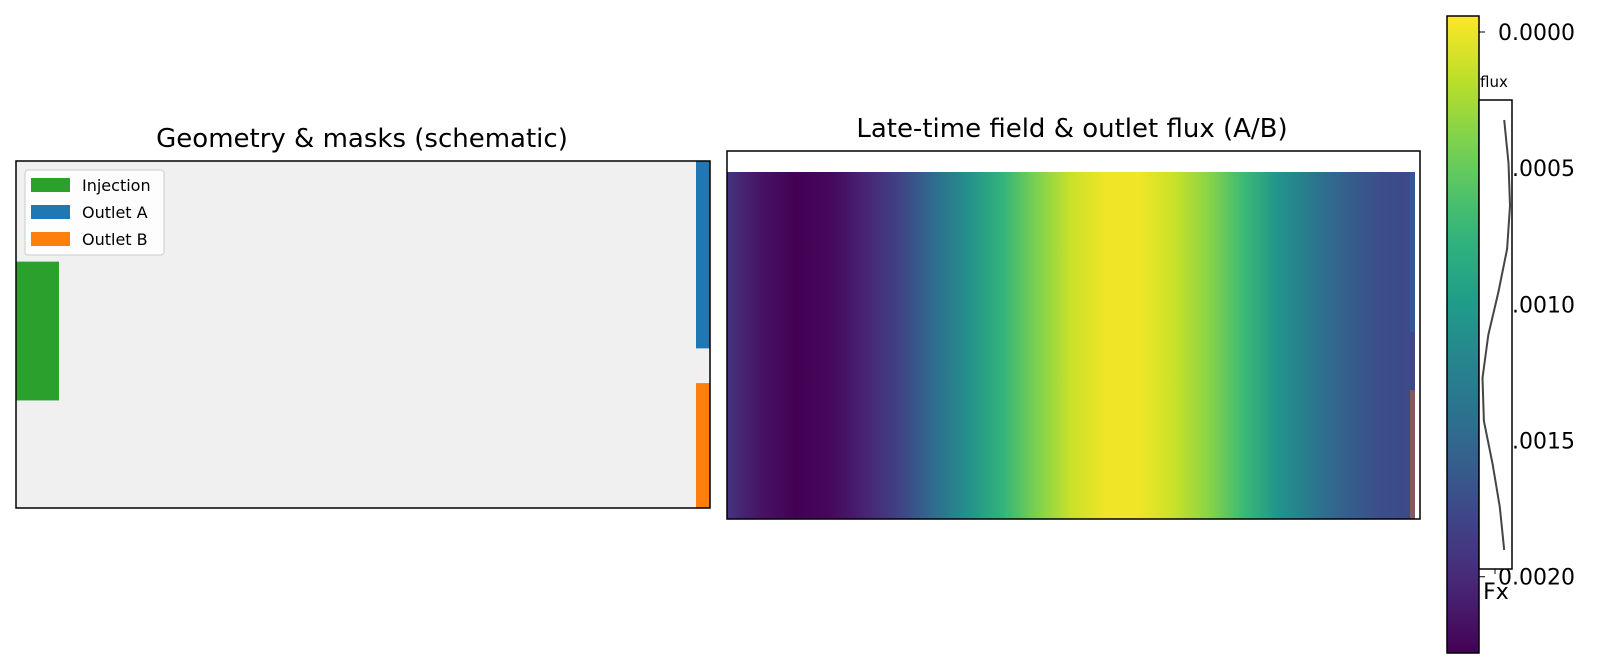  What do you see at coordinates (703, 445) in the screenshot?
I see `region-outlet-b` at bounding box center [703, 445].